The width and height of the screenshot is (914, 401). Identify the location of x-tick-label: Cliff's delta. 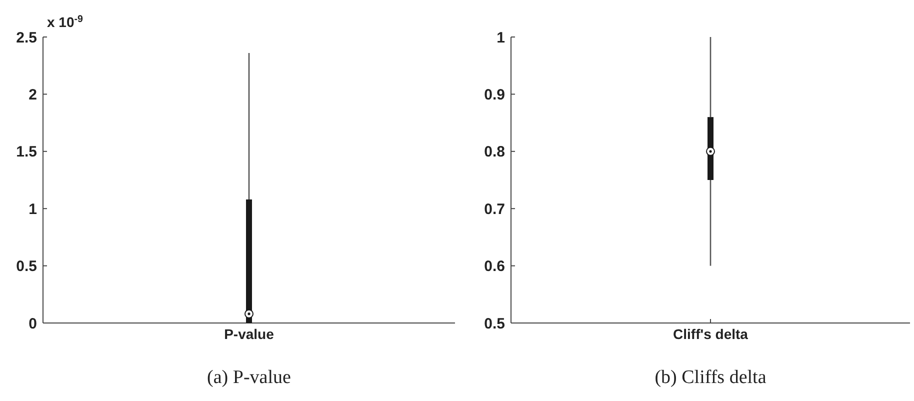
(710, 334).